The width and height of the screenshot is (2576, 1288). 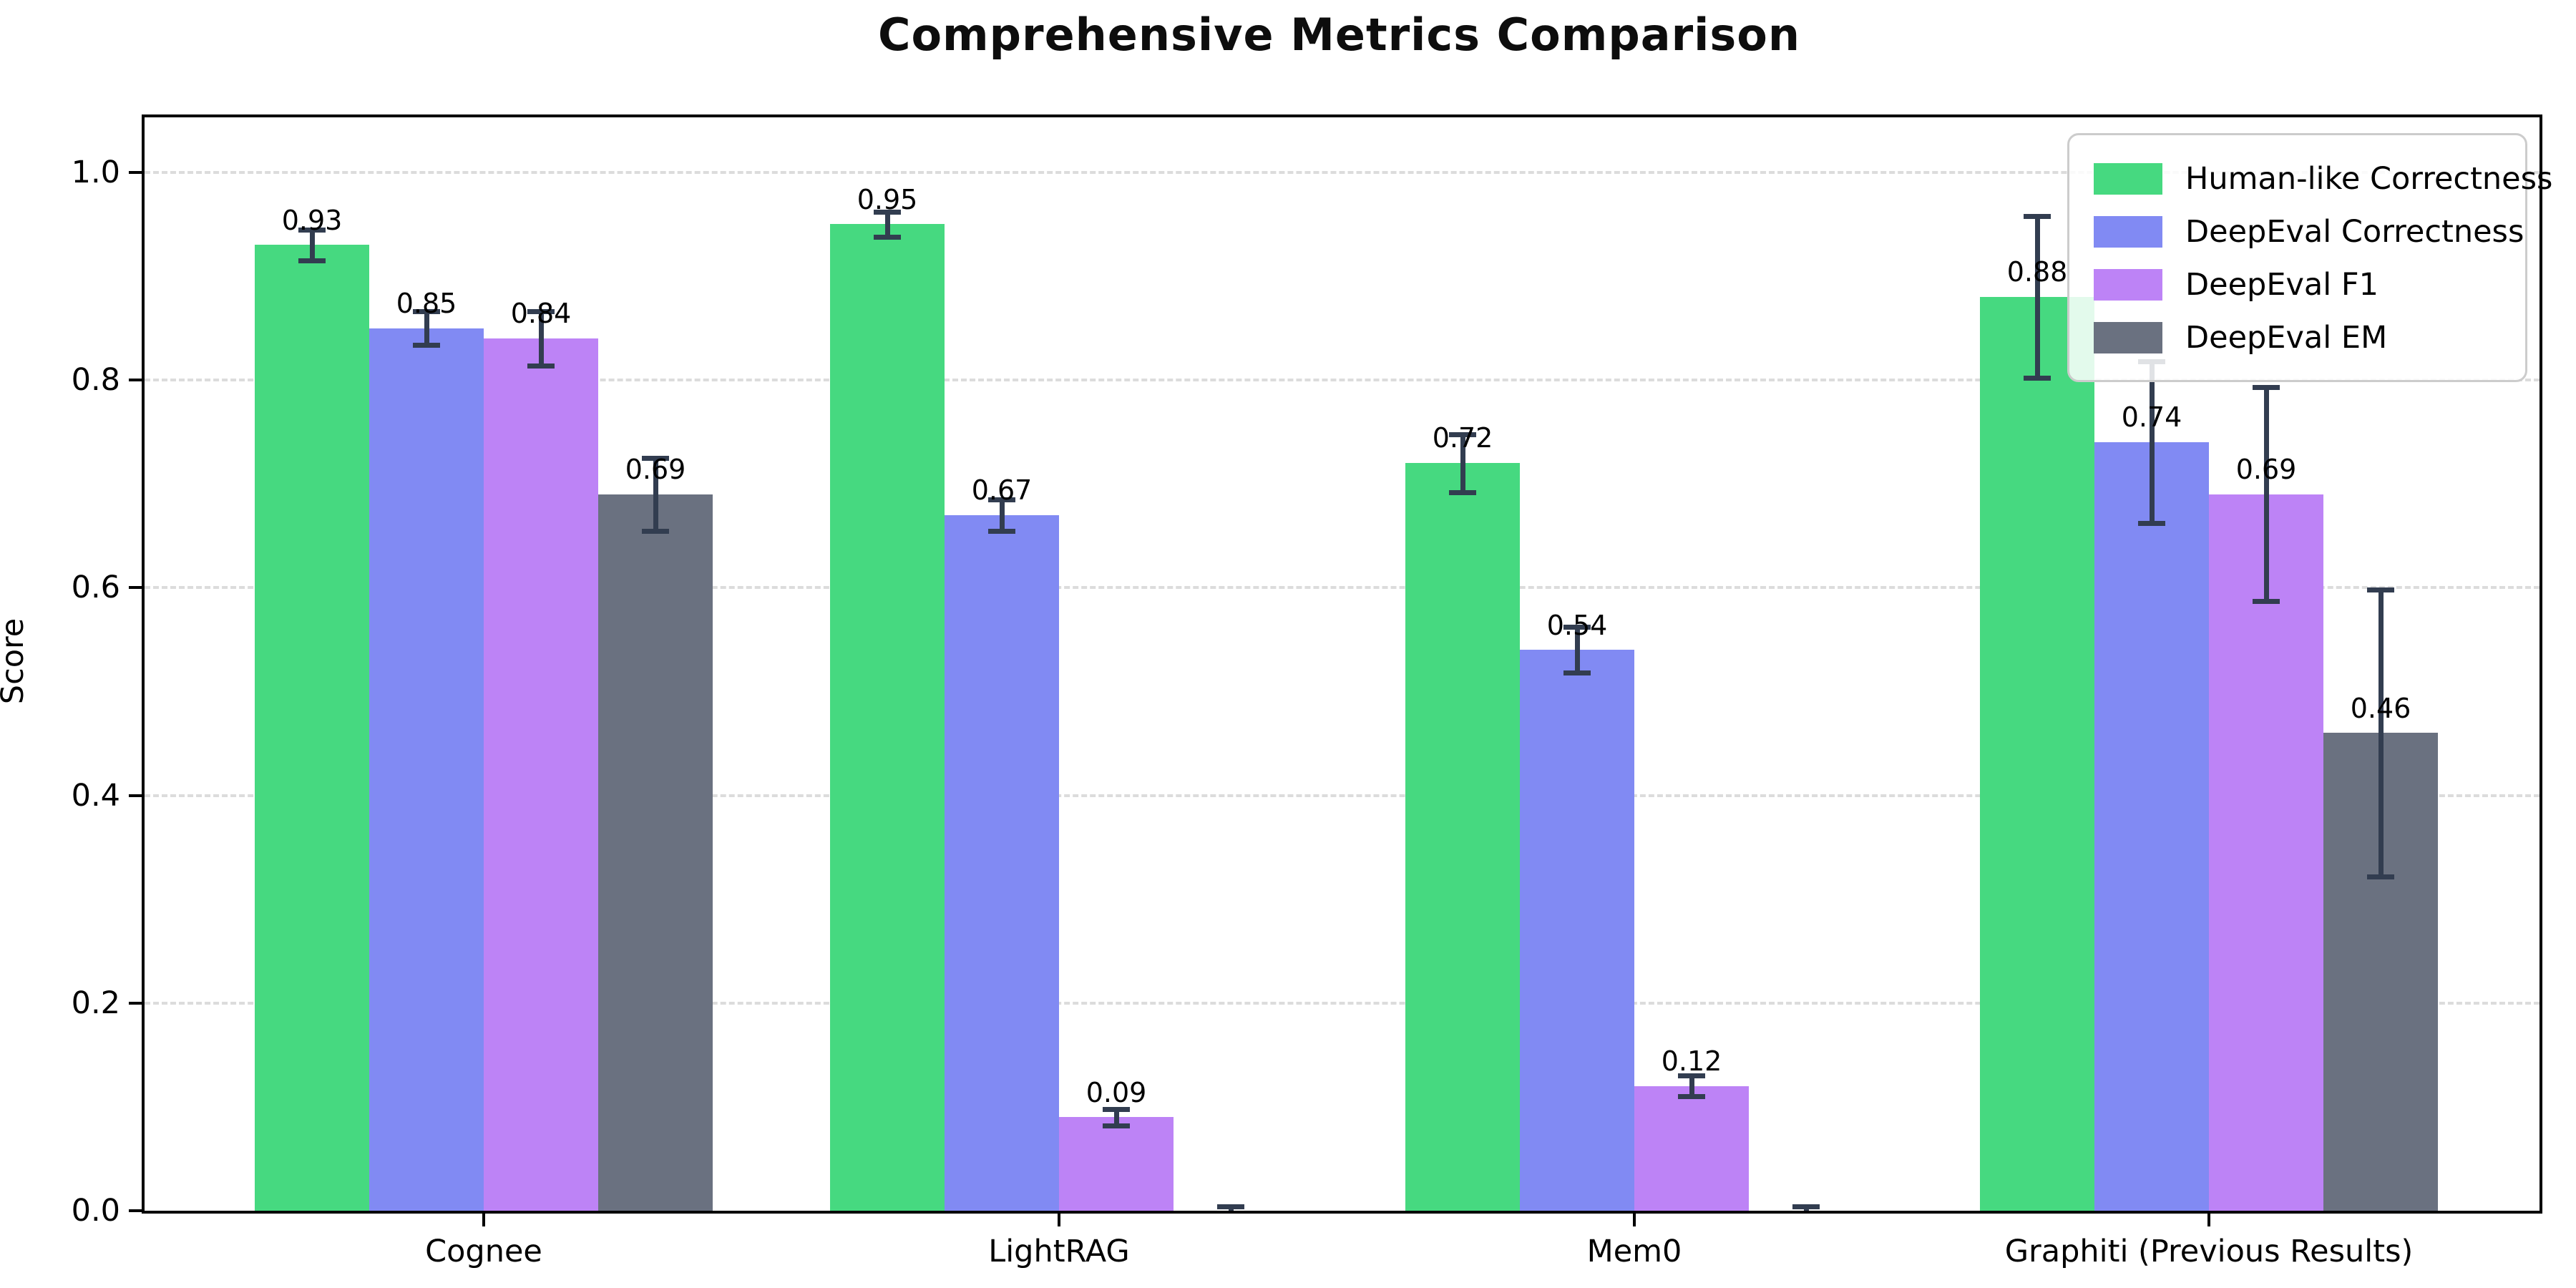 I want to click on x-tick-label: Graphiti (Previous Results), so click(x=2209, y=1251).